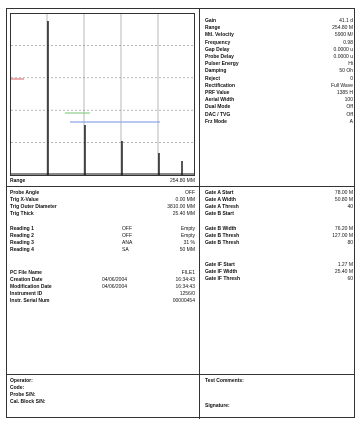 This screenshot has height=430, width=355. What do you see at coordinates (30, 301) in the screenshot?
I see `file-param-label: Instr. Serial Num` at bounding box center [30, 301].